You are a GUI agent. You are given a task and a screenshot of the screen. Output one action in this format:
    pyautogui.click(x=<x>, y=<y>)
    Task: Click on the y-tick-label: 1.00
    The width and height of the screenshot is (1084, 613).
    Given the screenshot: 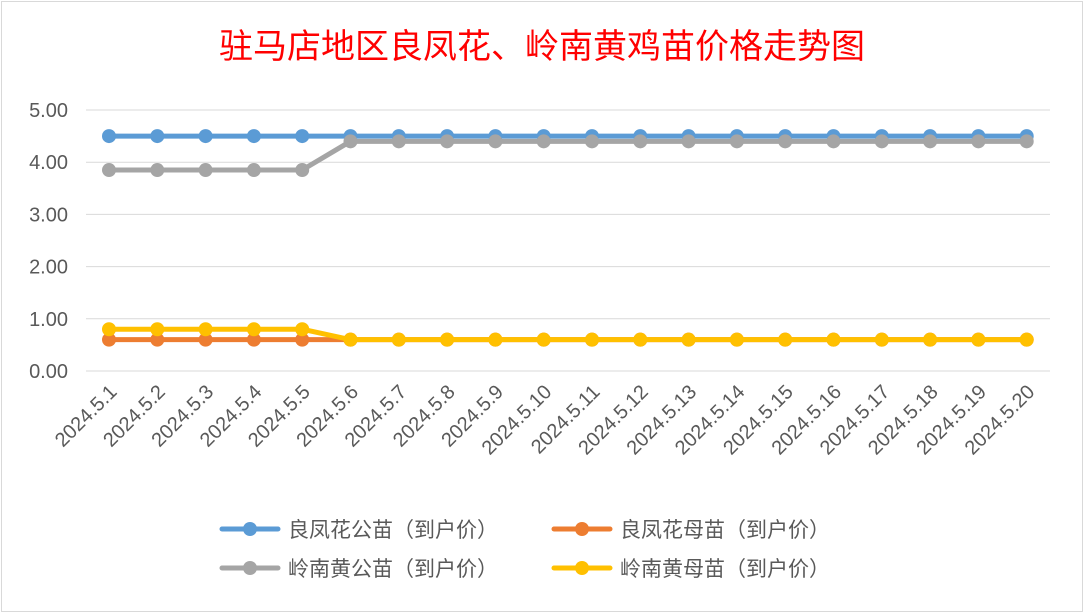 What is the action you would take?
    pyautogui.click(x=48, y=320)
    